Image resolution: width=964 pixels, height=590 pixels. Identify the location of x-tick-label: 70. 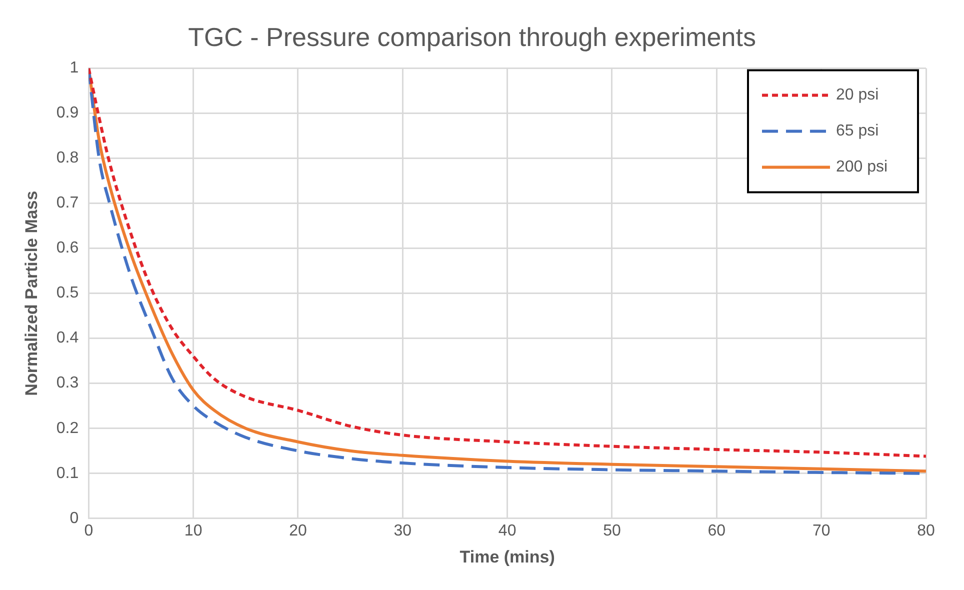
(821, 531).